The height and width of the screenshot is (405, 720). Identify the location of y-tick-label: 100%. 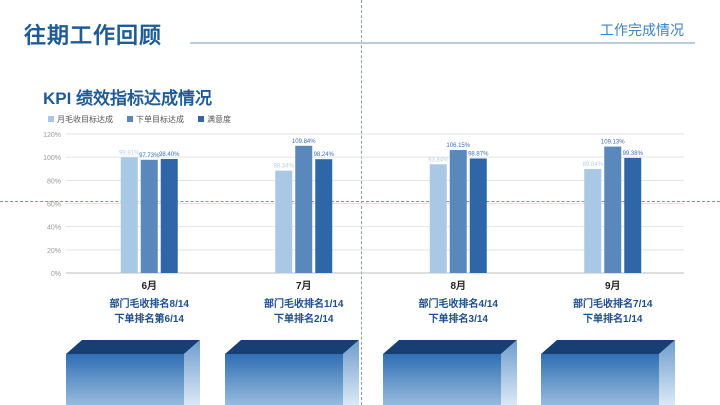
(52, 158).